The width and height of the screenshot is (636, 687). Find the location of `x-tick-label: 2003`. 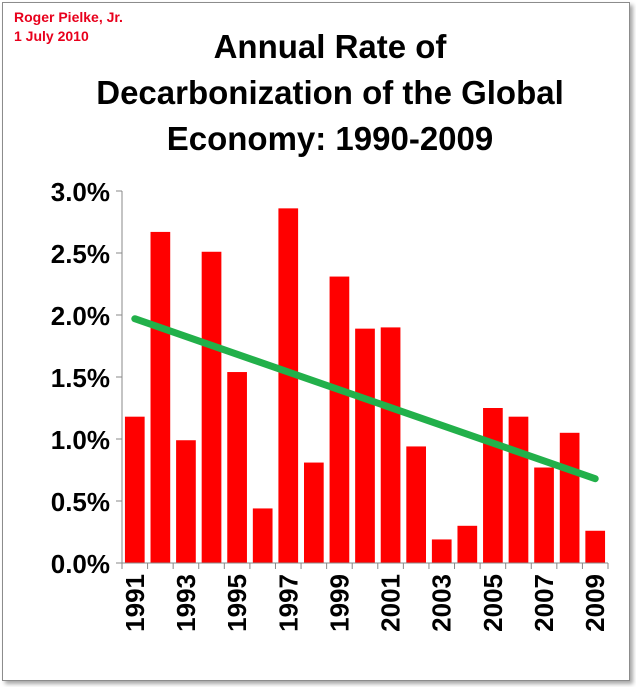

x-tick-label: 2003 is located at coordinates (442, 603).